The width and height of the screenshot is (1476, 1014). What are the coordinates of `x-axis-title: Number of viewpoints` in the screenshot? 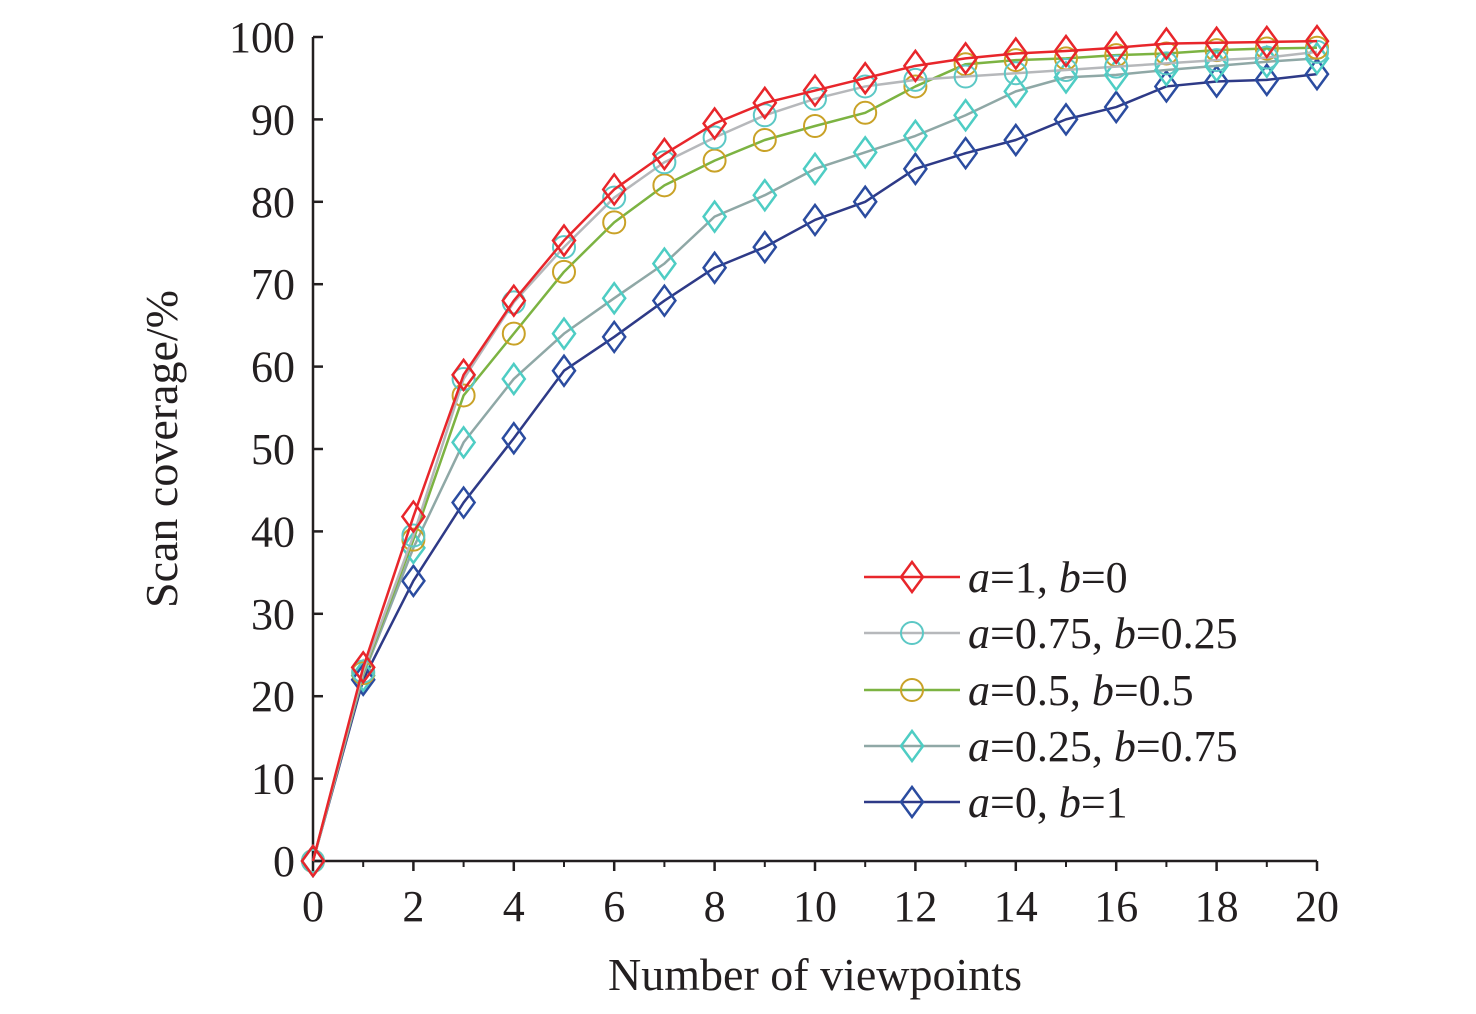 It's located at (815, 974).